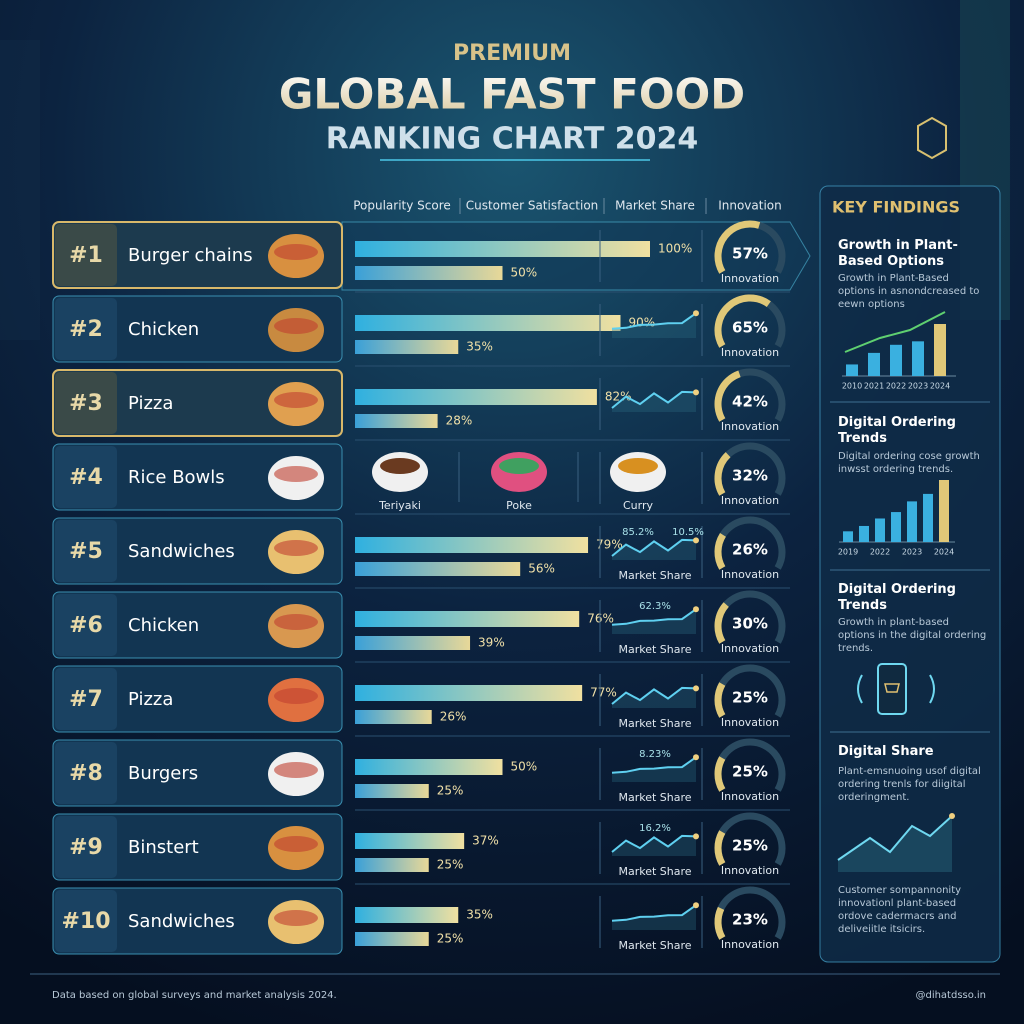 This screenshot has width=1024, height=1024. I want to click on rank: #7, so click(86, 699).